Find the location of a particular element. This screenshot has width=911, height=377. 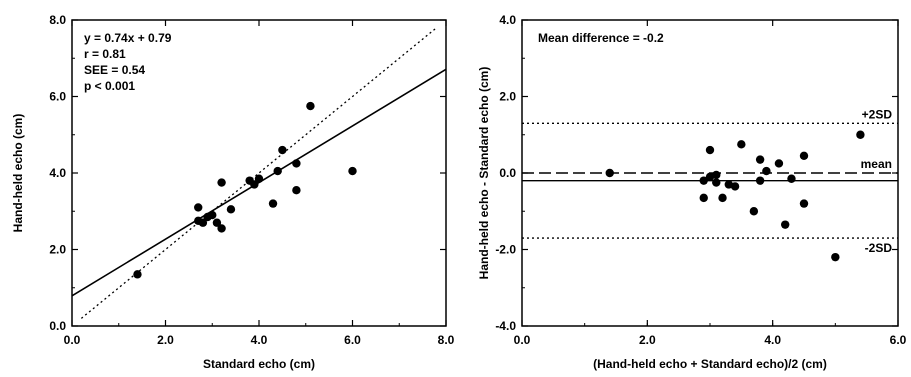

y-tick-label: -4.0 is located at coordinates (505, 326).